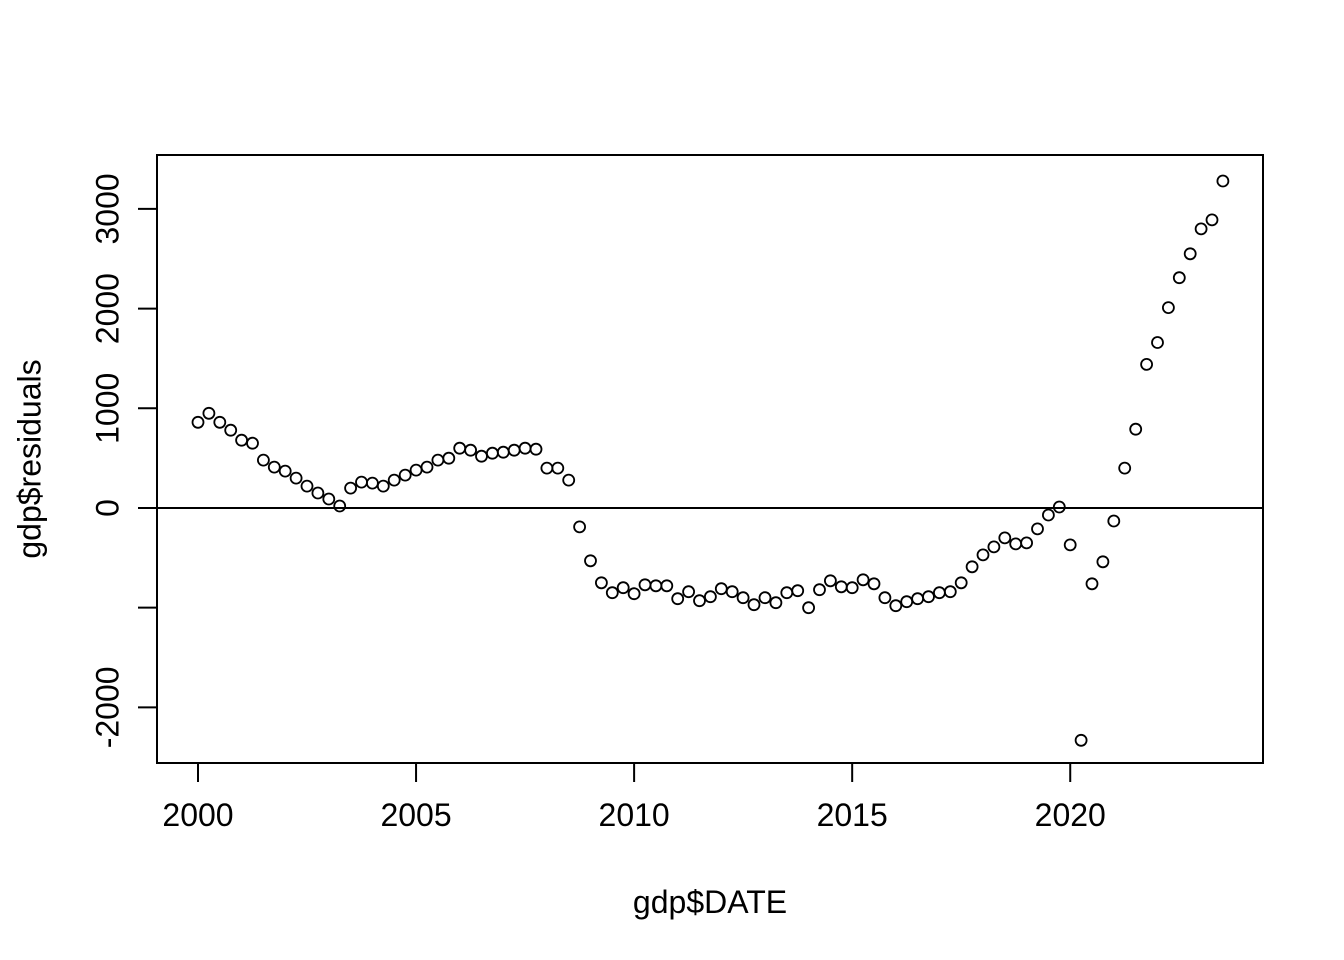  I want to click on x-tick-label: 2015, so click(852, 815).